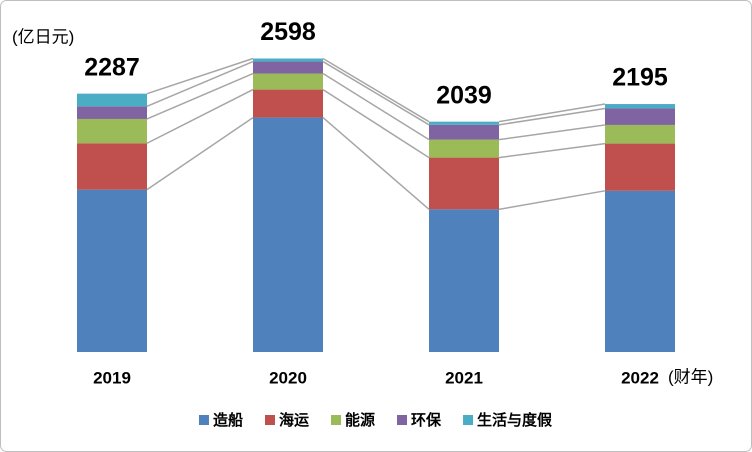  I want to click on legend-label: 环保, so click(426, 420).